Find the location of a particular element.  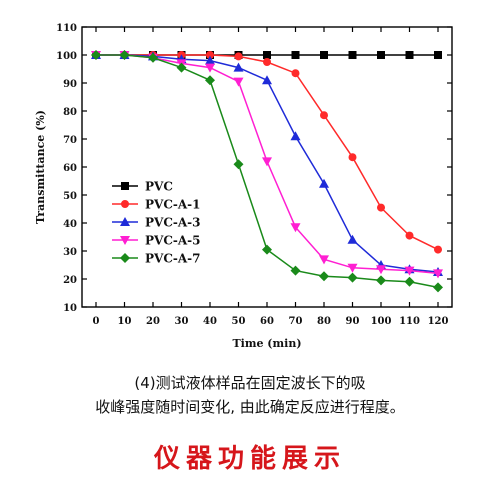

x-tick-label: 90 is located at coordinates (353, 321).